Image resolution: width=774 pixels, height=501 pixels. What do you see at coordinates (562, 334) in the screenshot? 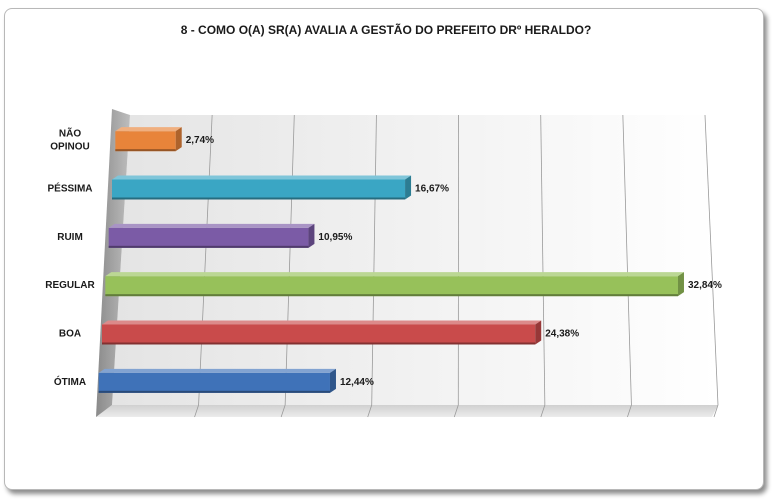
I see `value-label: 24,38%` at bounding box center [562, 334].